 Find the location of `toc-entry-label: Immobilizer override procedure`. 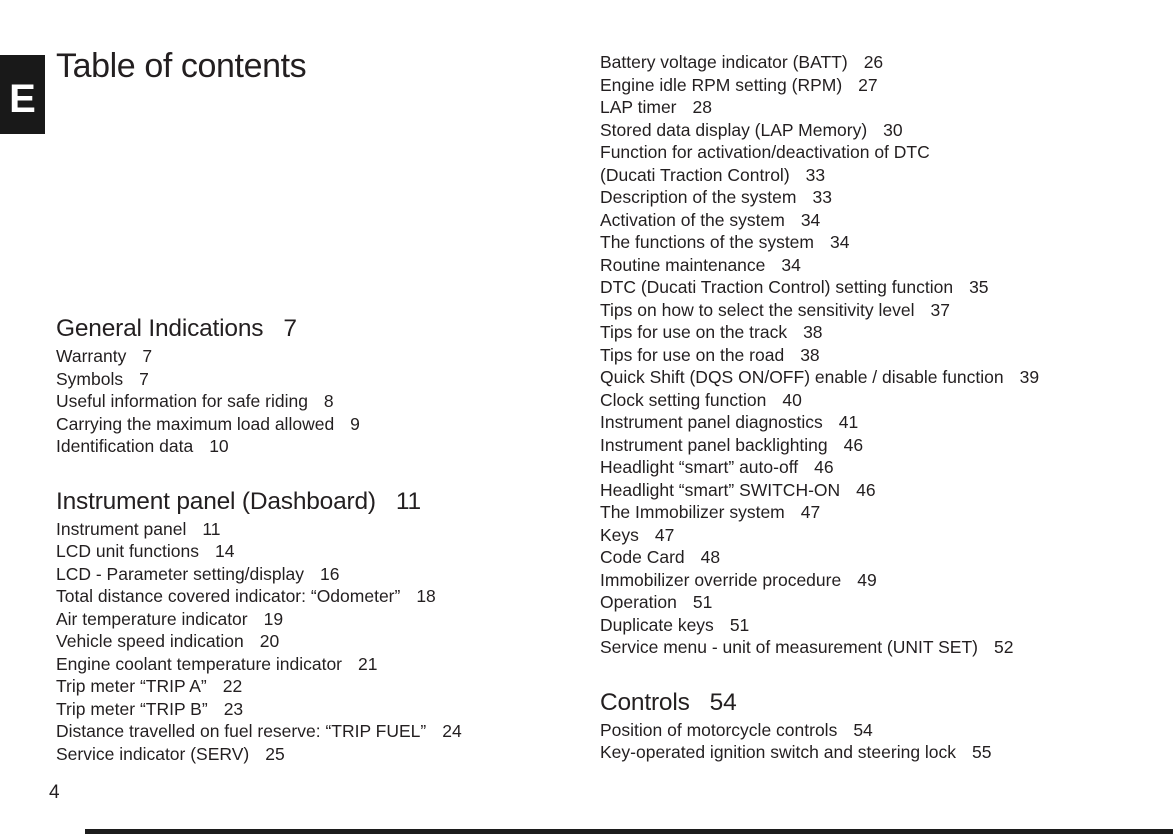

toc-entry-label: Immobilizer override procedure is located at coordinates (721, 579).